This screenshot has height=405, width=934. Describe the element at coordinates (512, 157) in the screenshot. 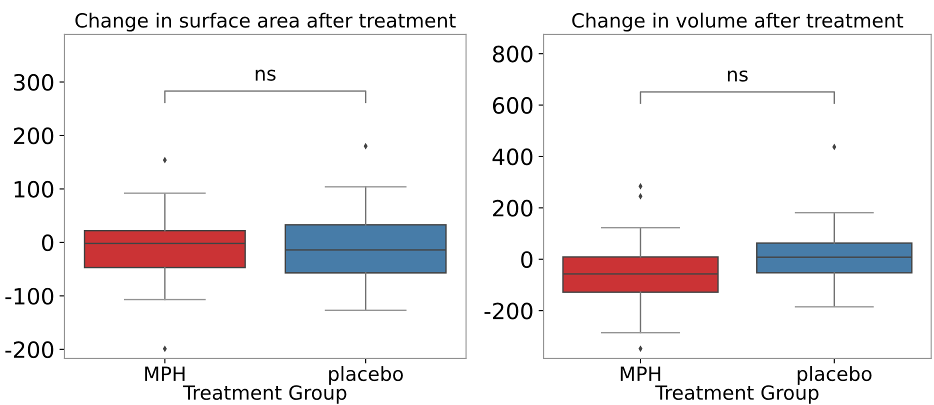

I see `y-tick-label: 400` at that location.